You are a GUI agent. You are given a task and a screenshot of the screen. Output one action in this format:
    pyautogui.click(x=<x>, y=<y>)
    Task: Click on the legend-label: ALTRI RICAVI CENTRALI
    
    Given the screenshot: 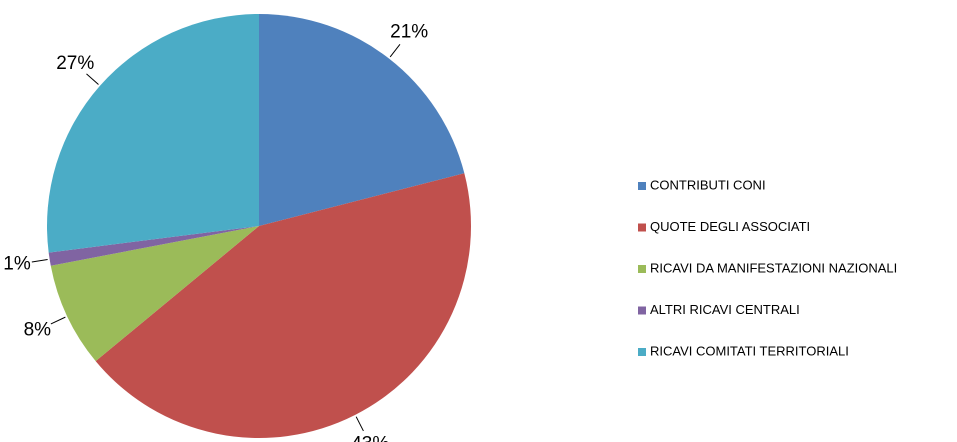 What is the action you would take?
    pyautogui.click(x=725, y=309)
    